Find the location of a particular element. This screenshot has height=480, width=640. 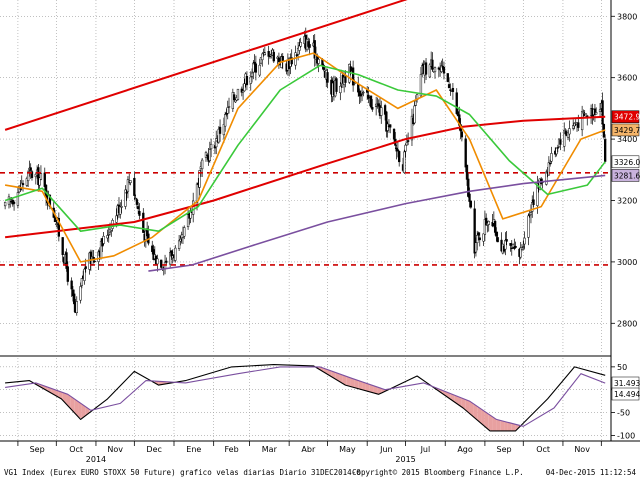

value-badge-label: 3472.92 is located at coordinates (627, 117).